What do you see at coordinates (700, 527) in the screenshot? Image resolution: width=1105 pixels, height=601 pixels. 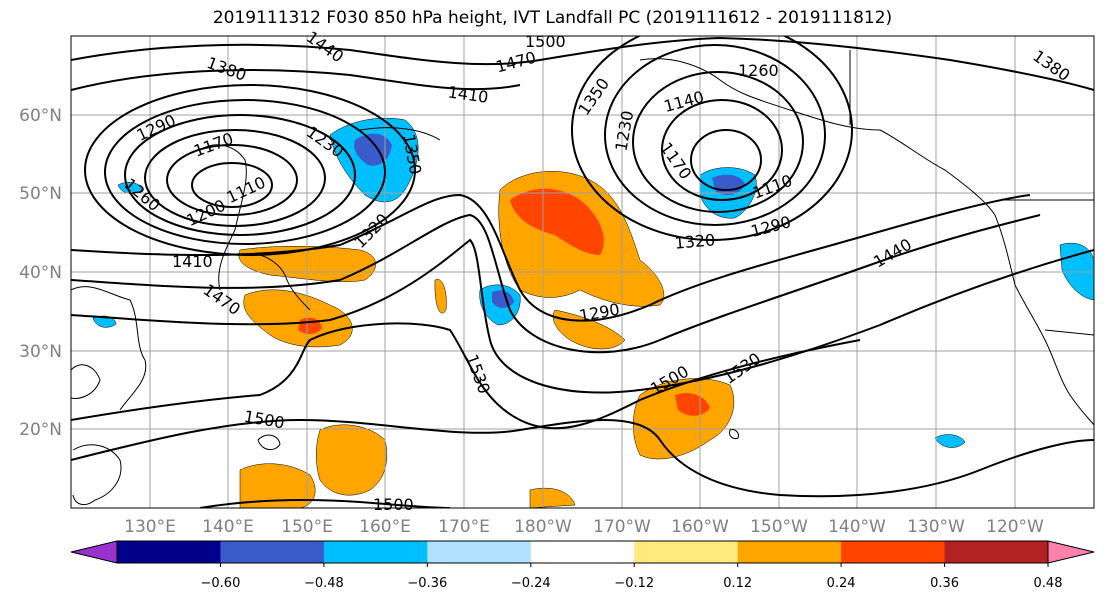 I see `lon-label: 160°W` at bounding box center [700, 527].